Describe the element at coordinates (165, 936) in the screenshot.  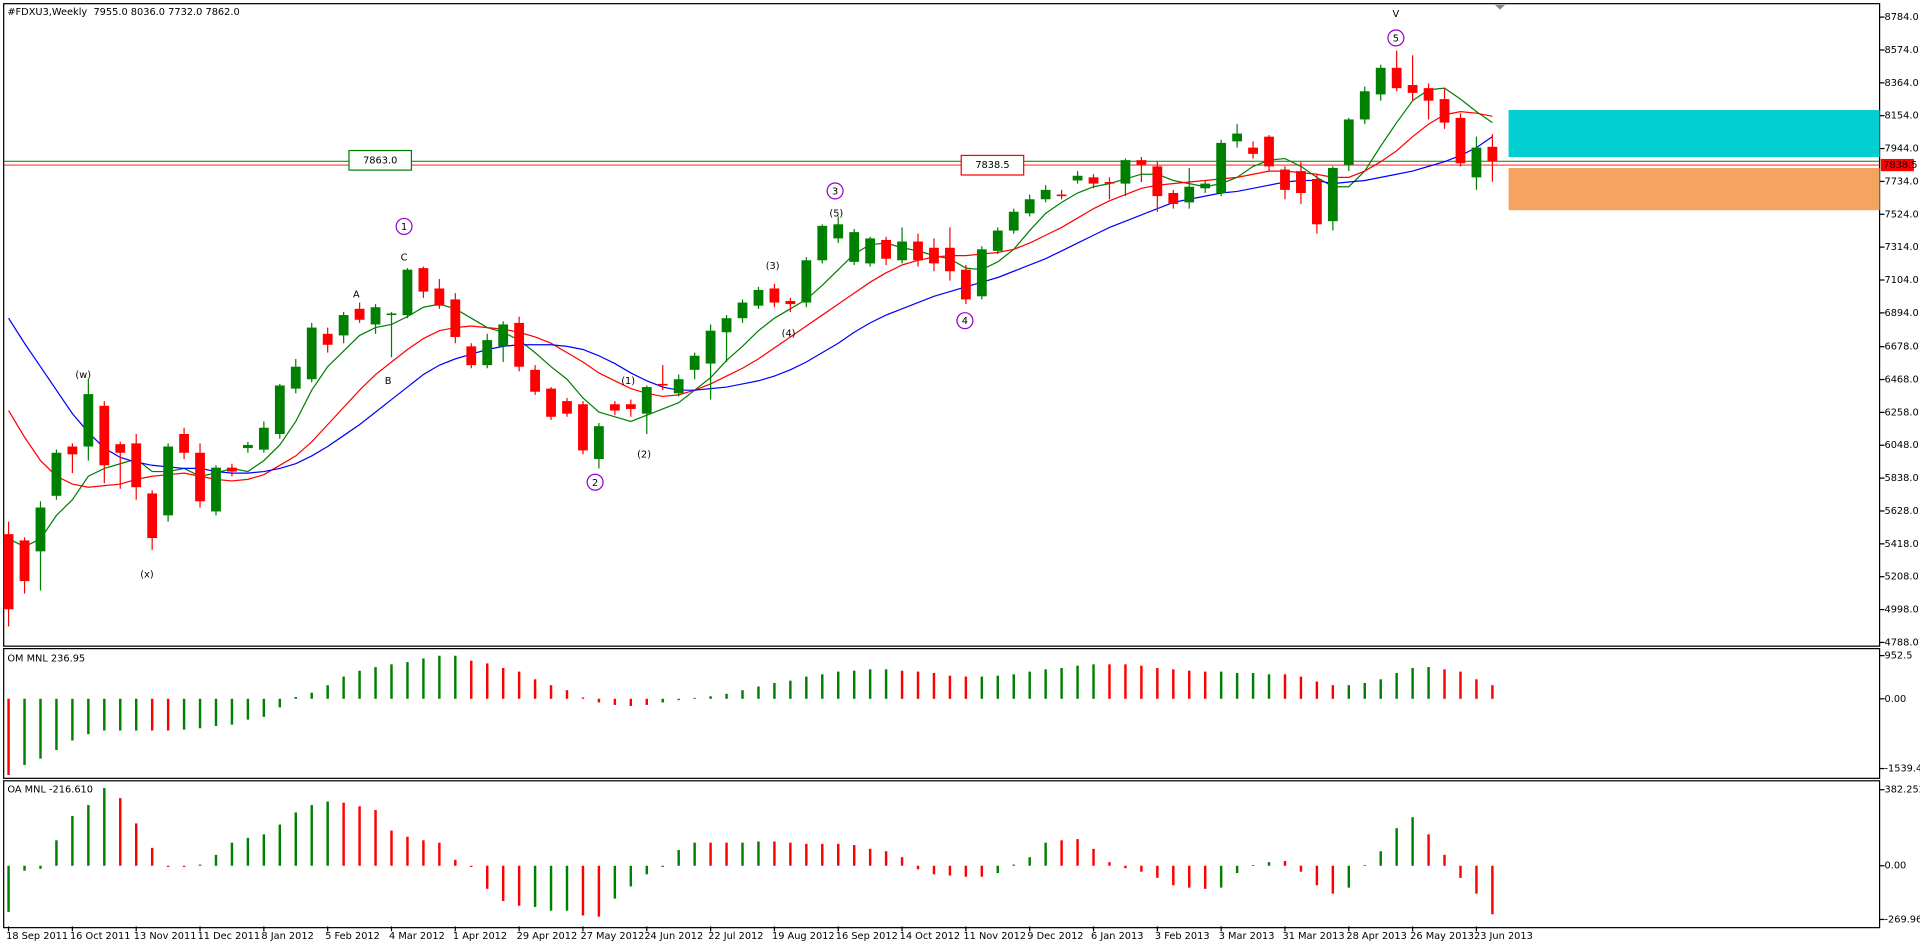
I see `x-tick-label: 13 Nov 2011` at that location.